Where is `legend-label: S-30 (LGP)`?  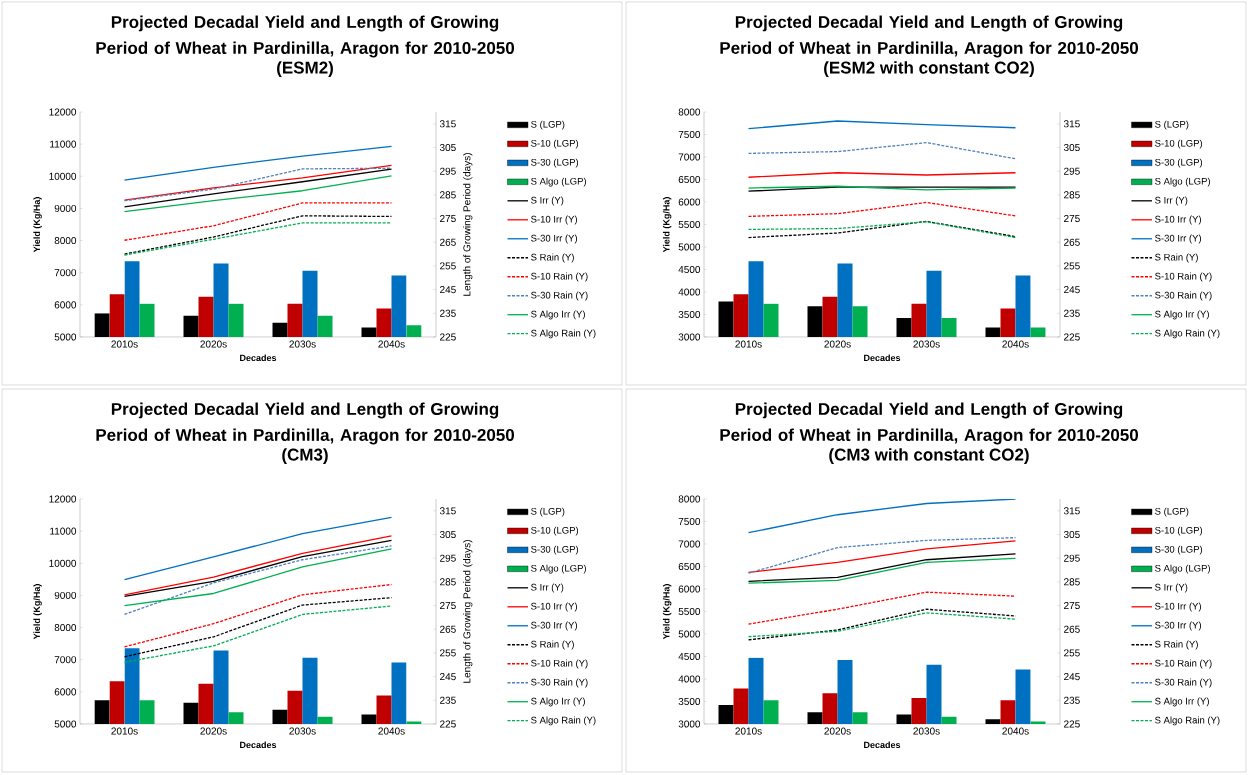
legend-label: S-30 (LGP) is located at coordinates (555, 550).